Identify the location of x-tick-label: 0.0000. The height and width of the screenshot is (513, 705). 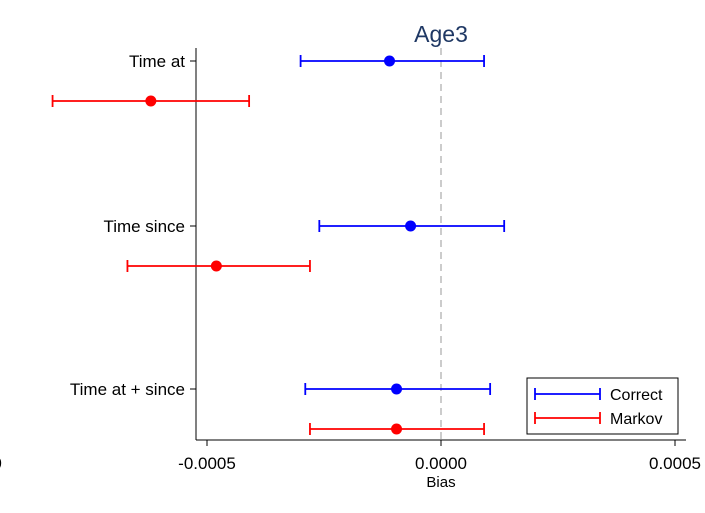
(441, 463).